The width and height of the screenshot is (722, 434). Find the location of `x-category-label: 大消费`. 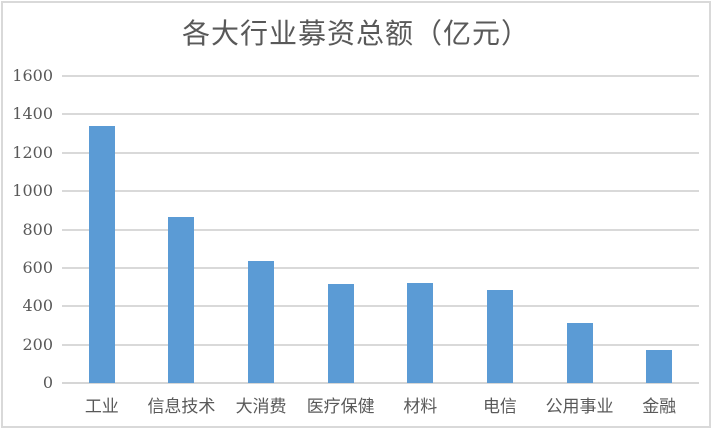

x-category-label: 大消费 is located at coordinates (261, 407).